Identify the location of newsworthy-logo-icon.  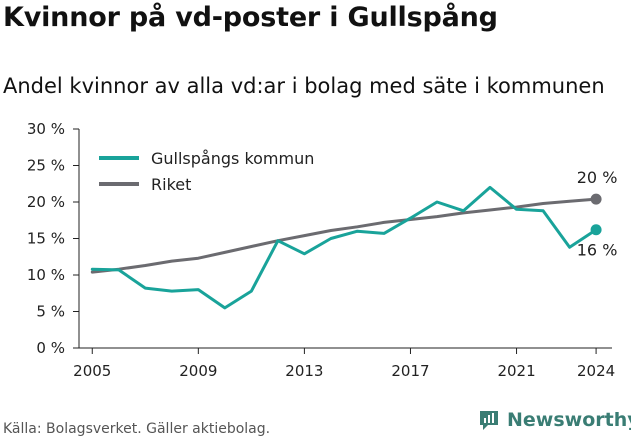
(489, 420).